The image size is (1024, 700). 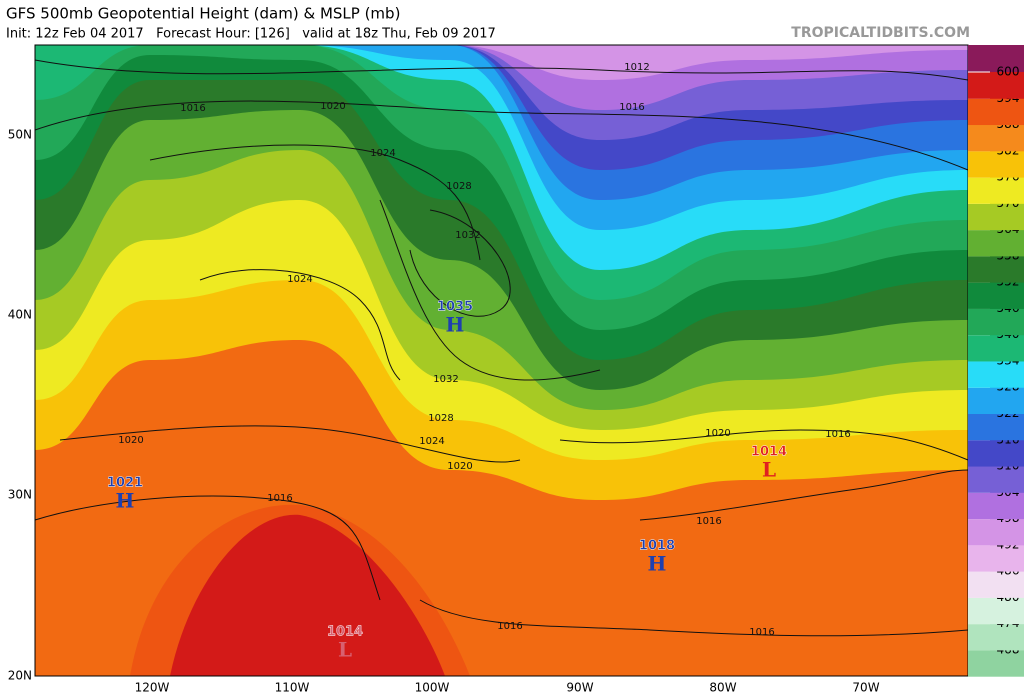 What do you see at coordinates (455, 307) in the screenshot?
I see `pressure-value: 1035` at bounding box center [455, 307].